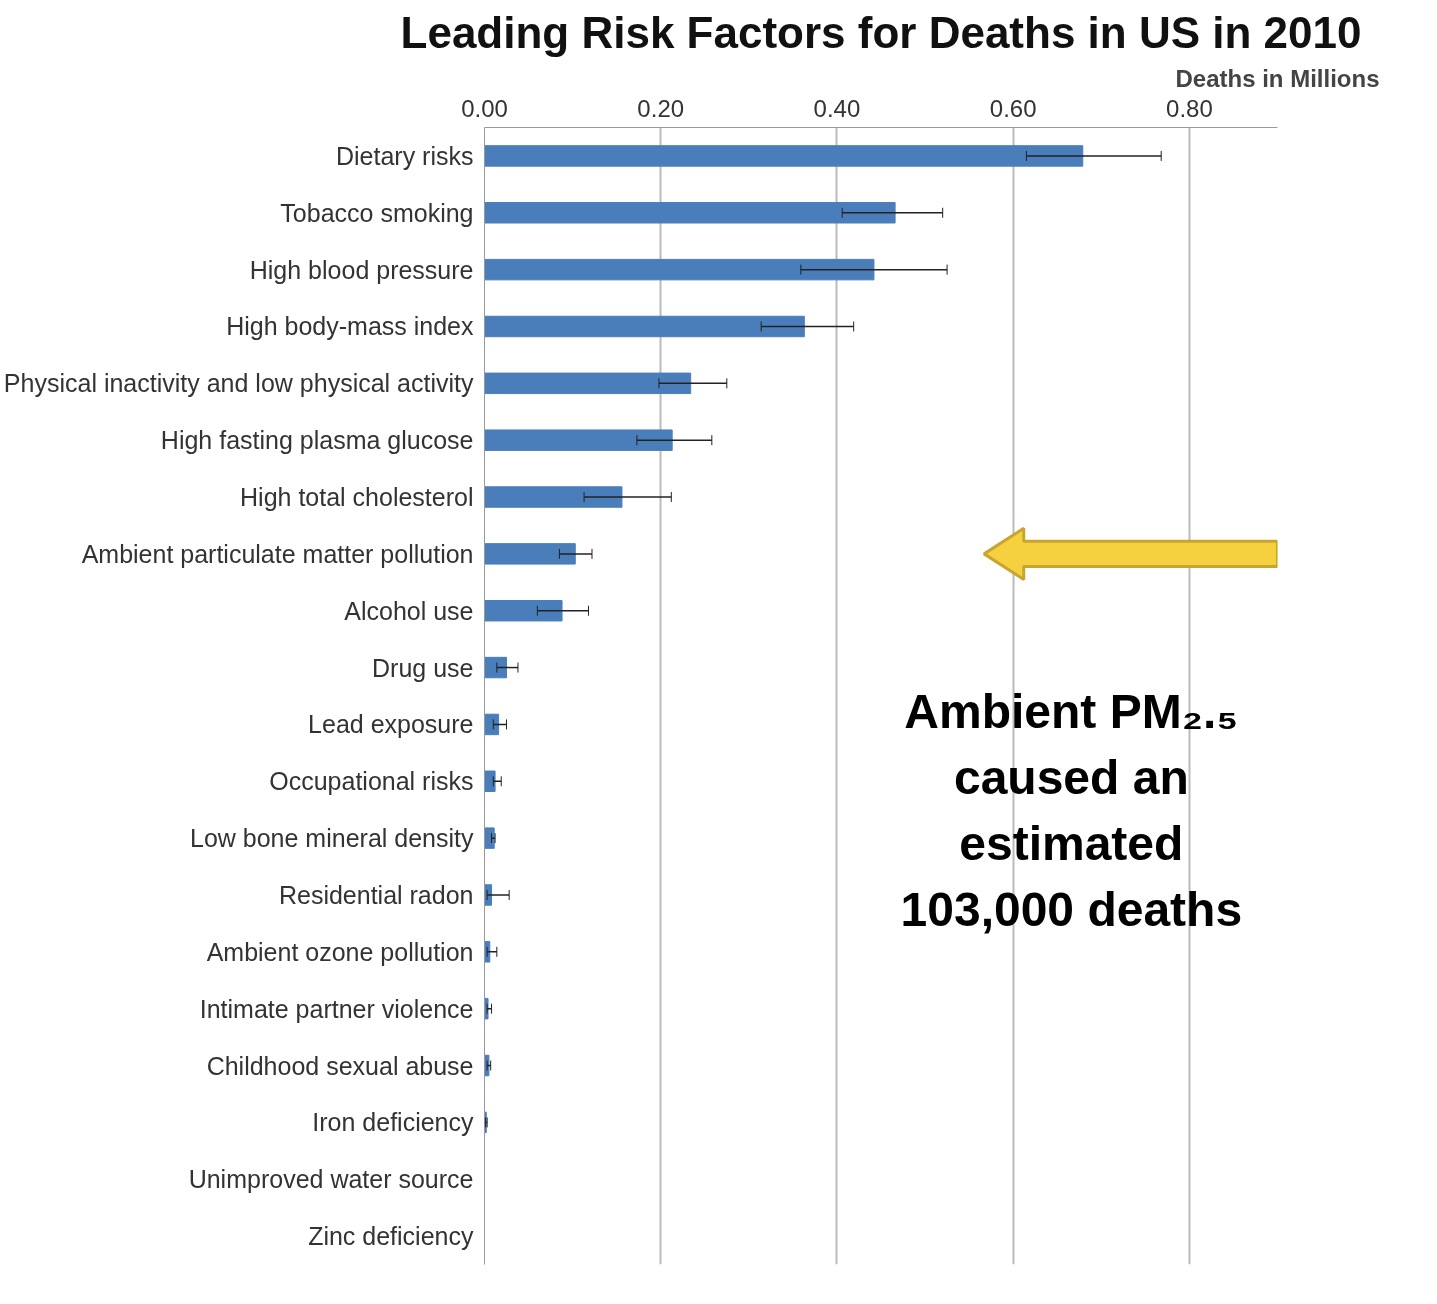  What do you see at coordinates (1071, 810) in the screenshot?
I see `annotation: Ambient PM₂.₅ caused an estimated 103,000 deaths` at bounding box center [1071, 810].